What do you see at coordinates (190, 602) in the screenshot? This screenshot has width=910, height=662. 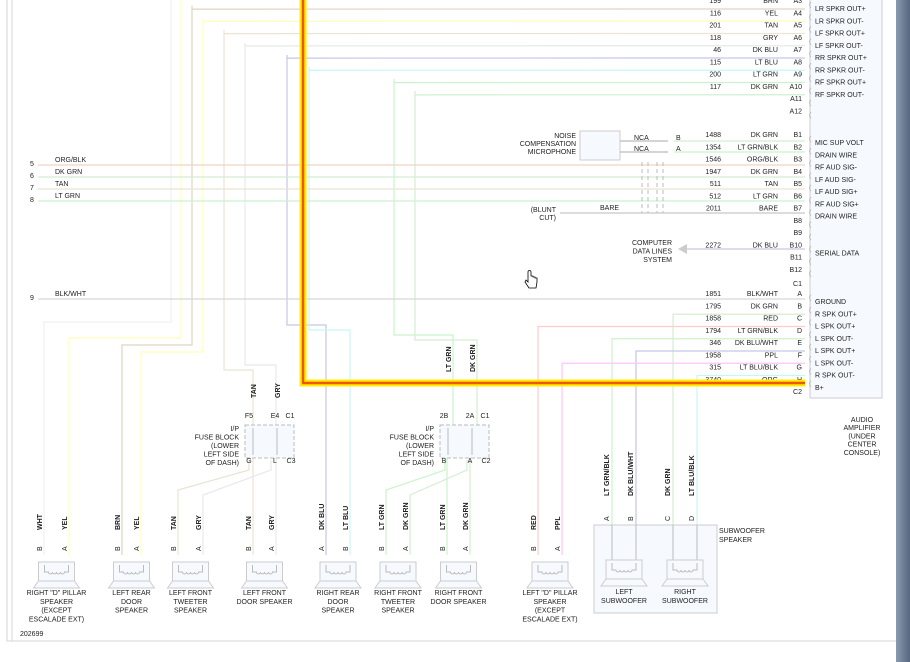 I see `speaker-label: TWEETER` at bounding box center [190, 602].